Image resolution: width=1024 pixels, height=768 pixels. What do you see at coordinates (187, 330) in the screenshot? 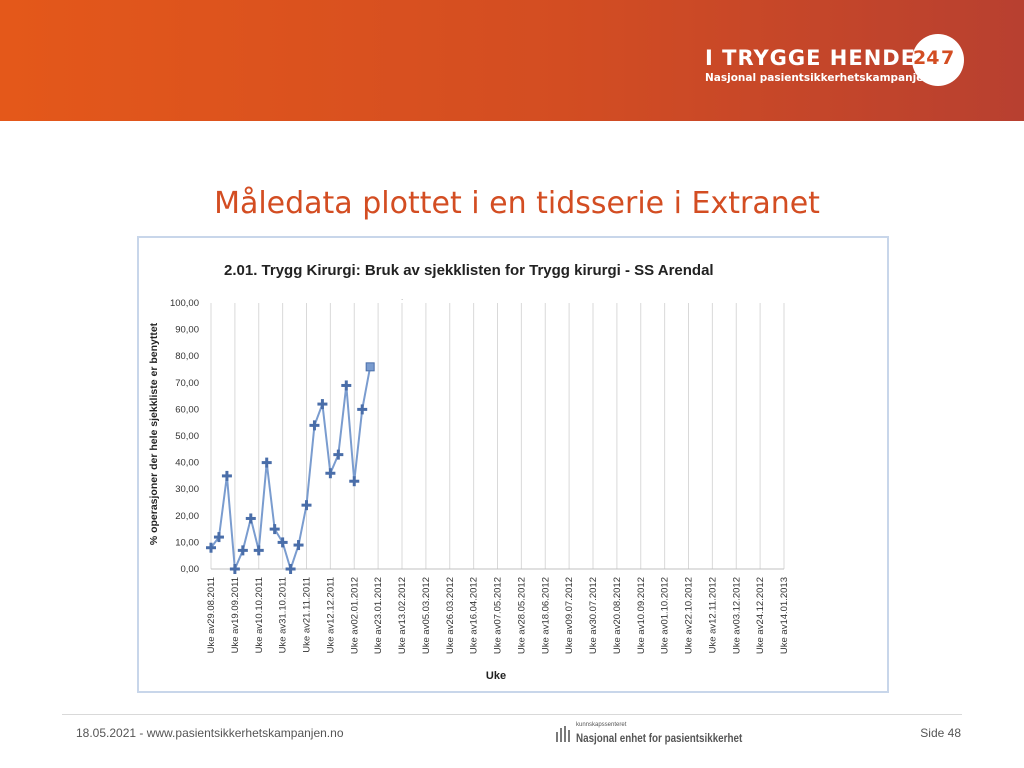
I see `y-tick-label: 90,00` at bounding box center [187, 330].